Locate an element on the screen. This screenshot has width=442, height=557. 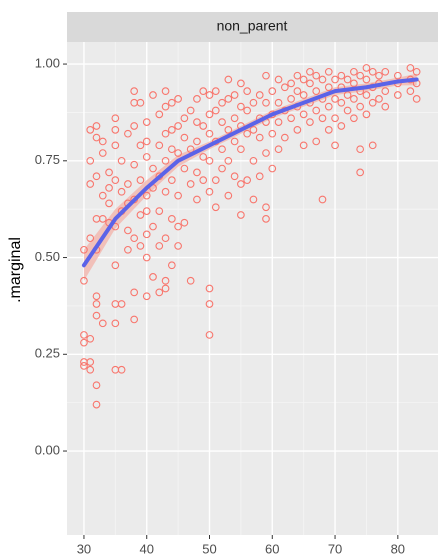
y-tick-label: 0.25 is located at coordinates (47, 353).